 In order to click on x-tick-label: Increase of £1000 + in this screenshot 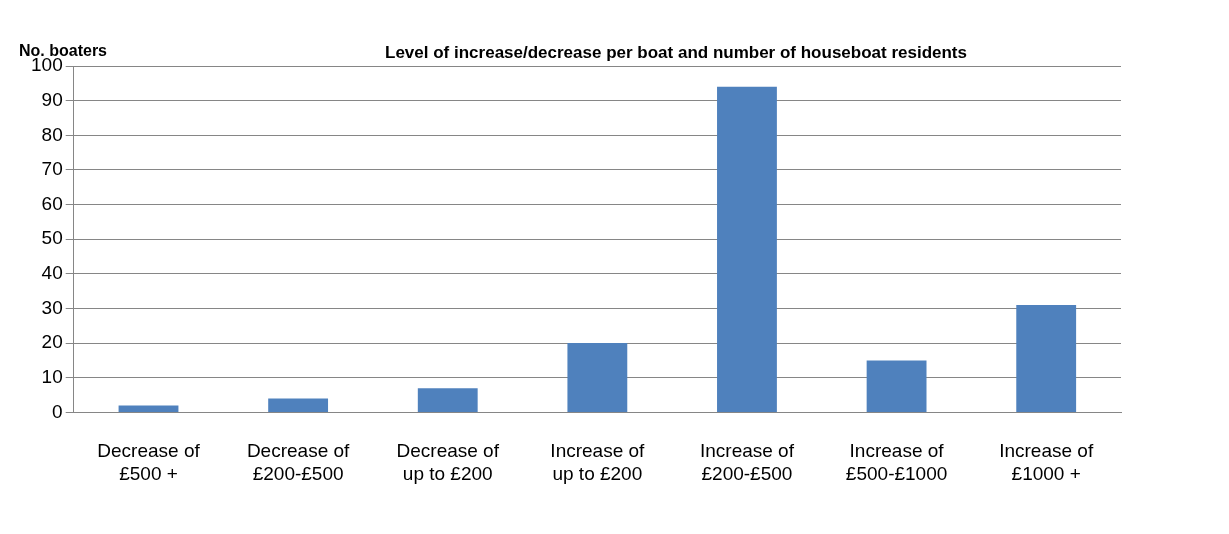, I will do `click(1046, 462)`.